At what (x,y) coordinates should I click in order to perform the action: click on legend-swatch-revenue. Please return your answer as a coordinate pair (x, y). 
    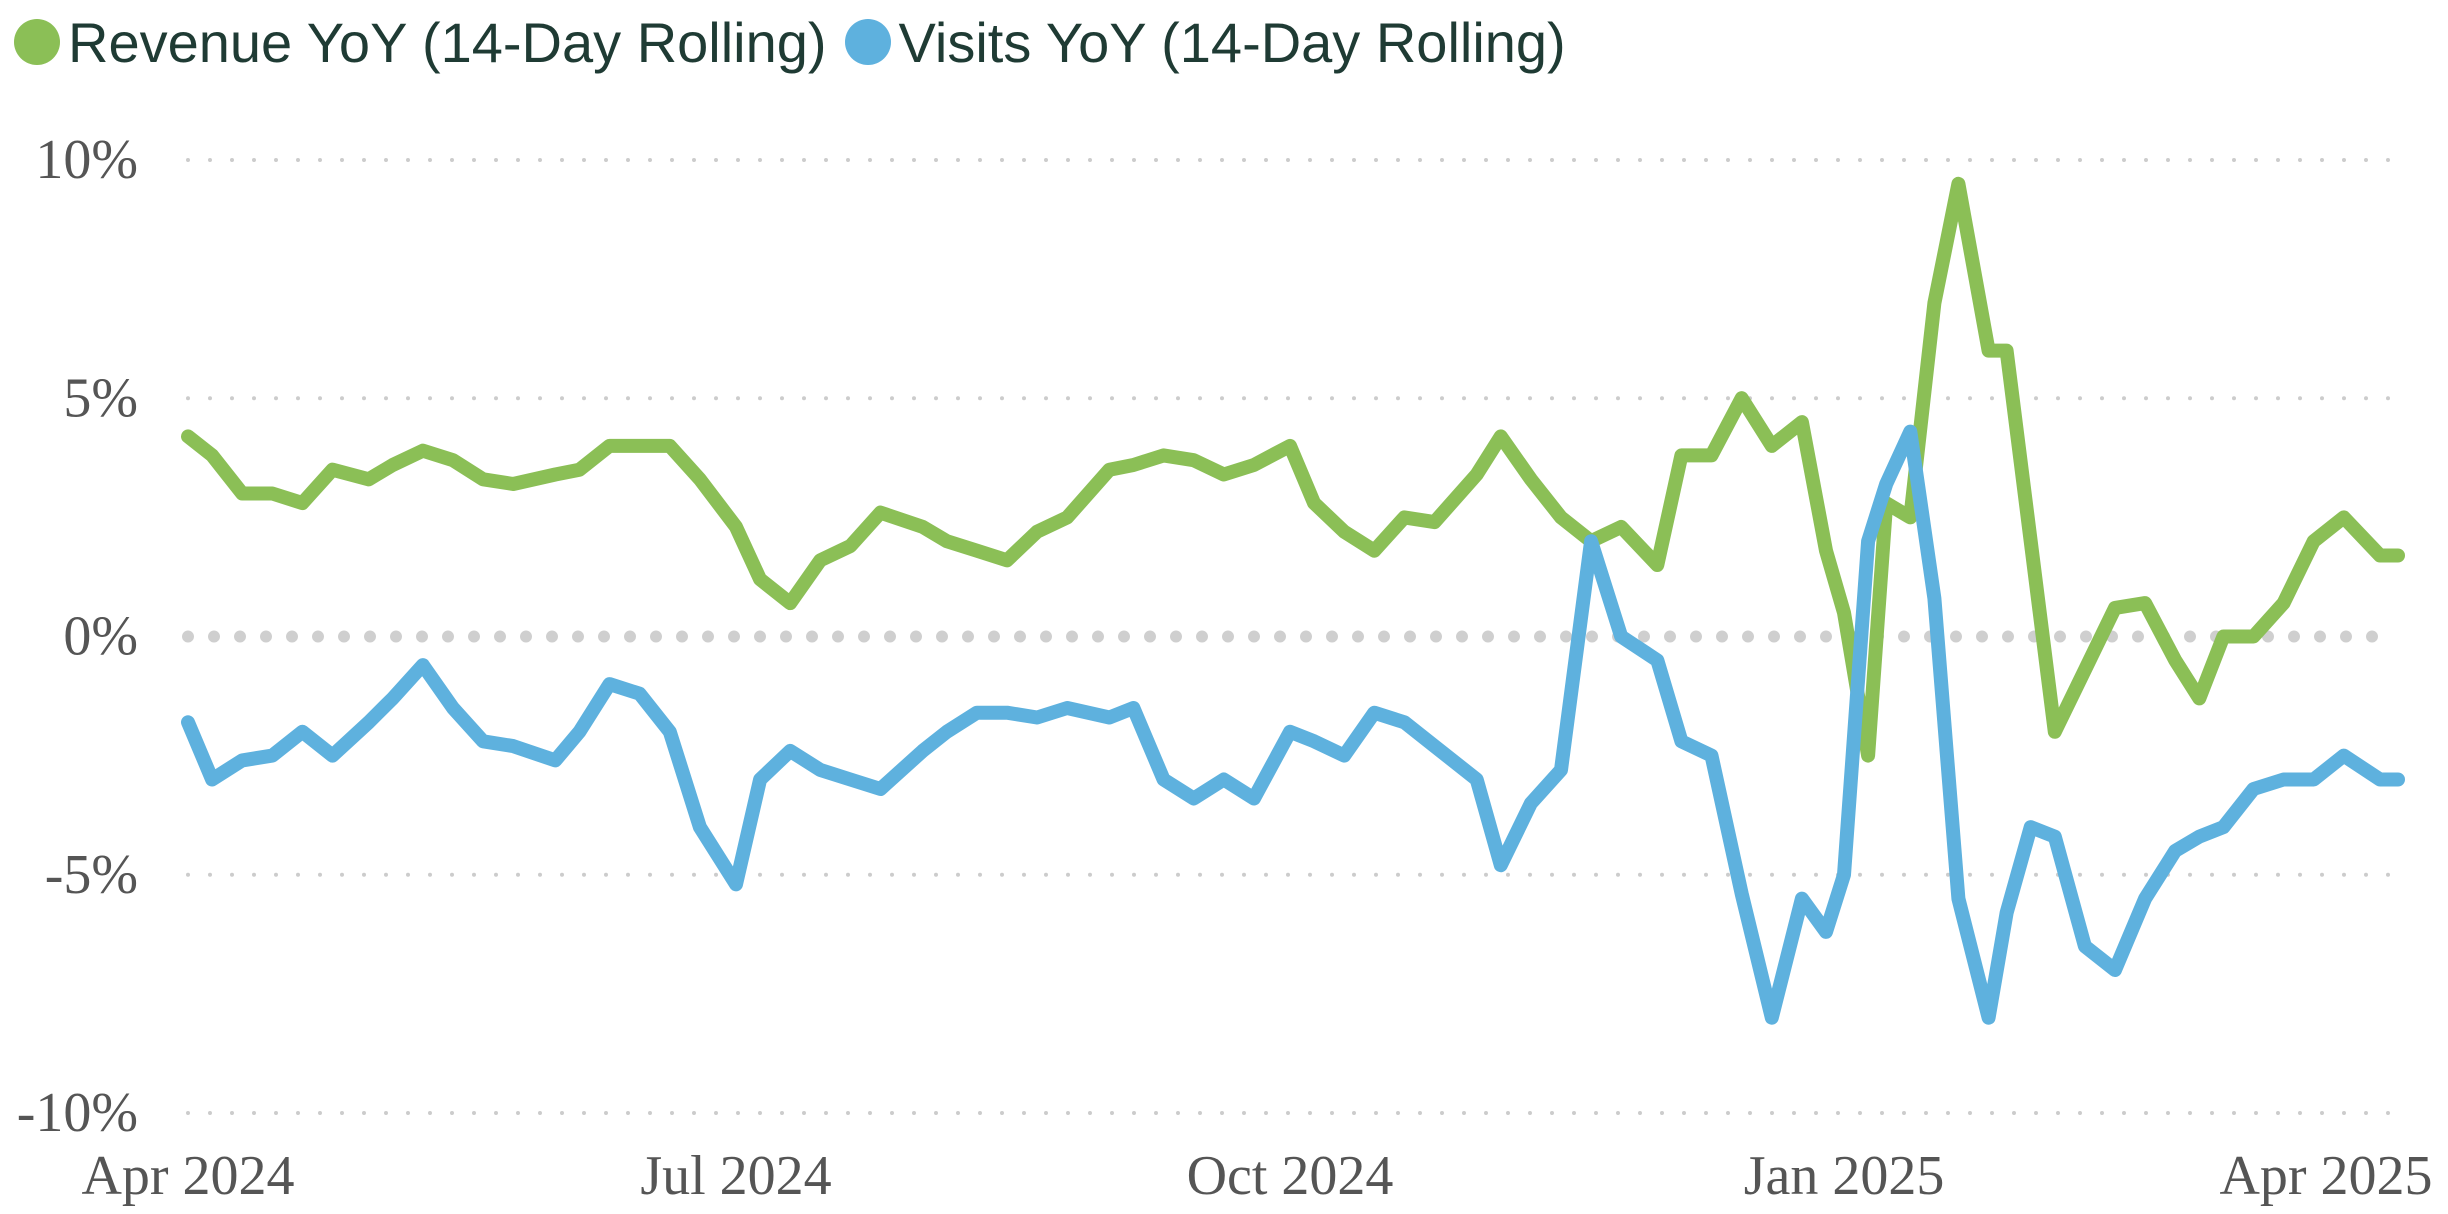
    Looking at the image, I should click on (37, 42).